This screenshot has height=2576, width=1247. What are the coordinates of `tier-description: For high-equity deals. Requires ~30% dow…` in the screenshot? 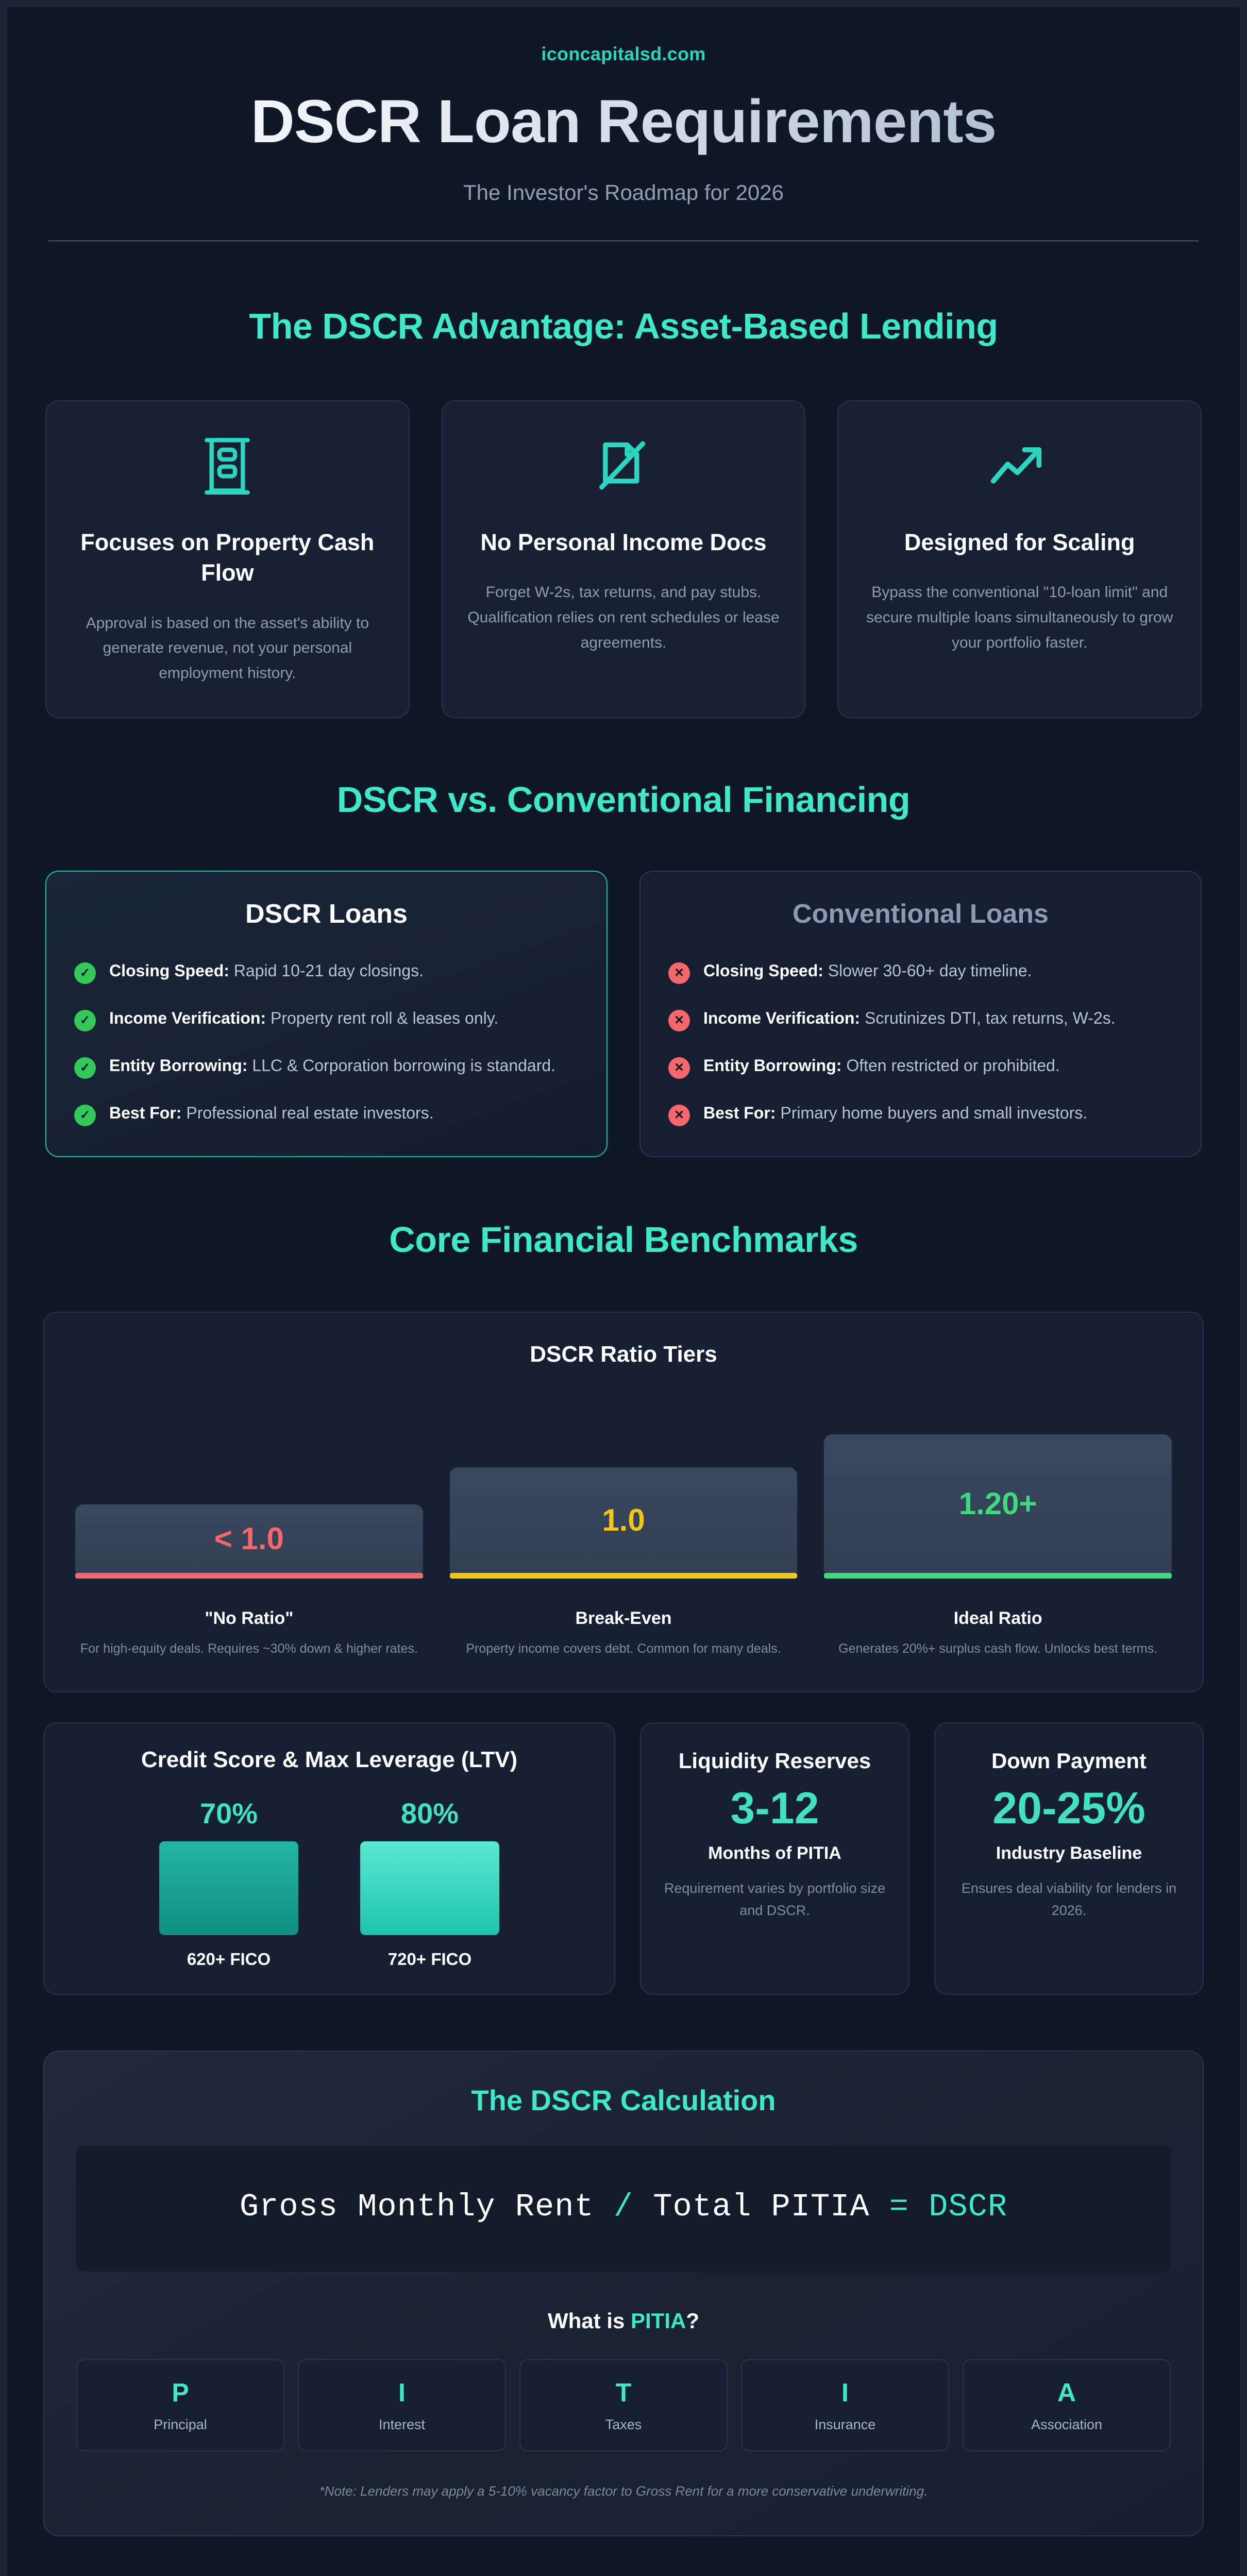 It's located at (249, 1648).